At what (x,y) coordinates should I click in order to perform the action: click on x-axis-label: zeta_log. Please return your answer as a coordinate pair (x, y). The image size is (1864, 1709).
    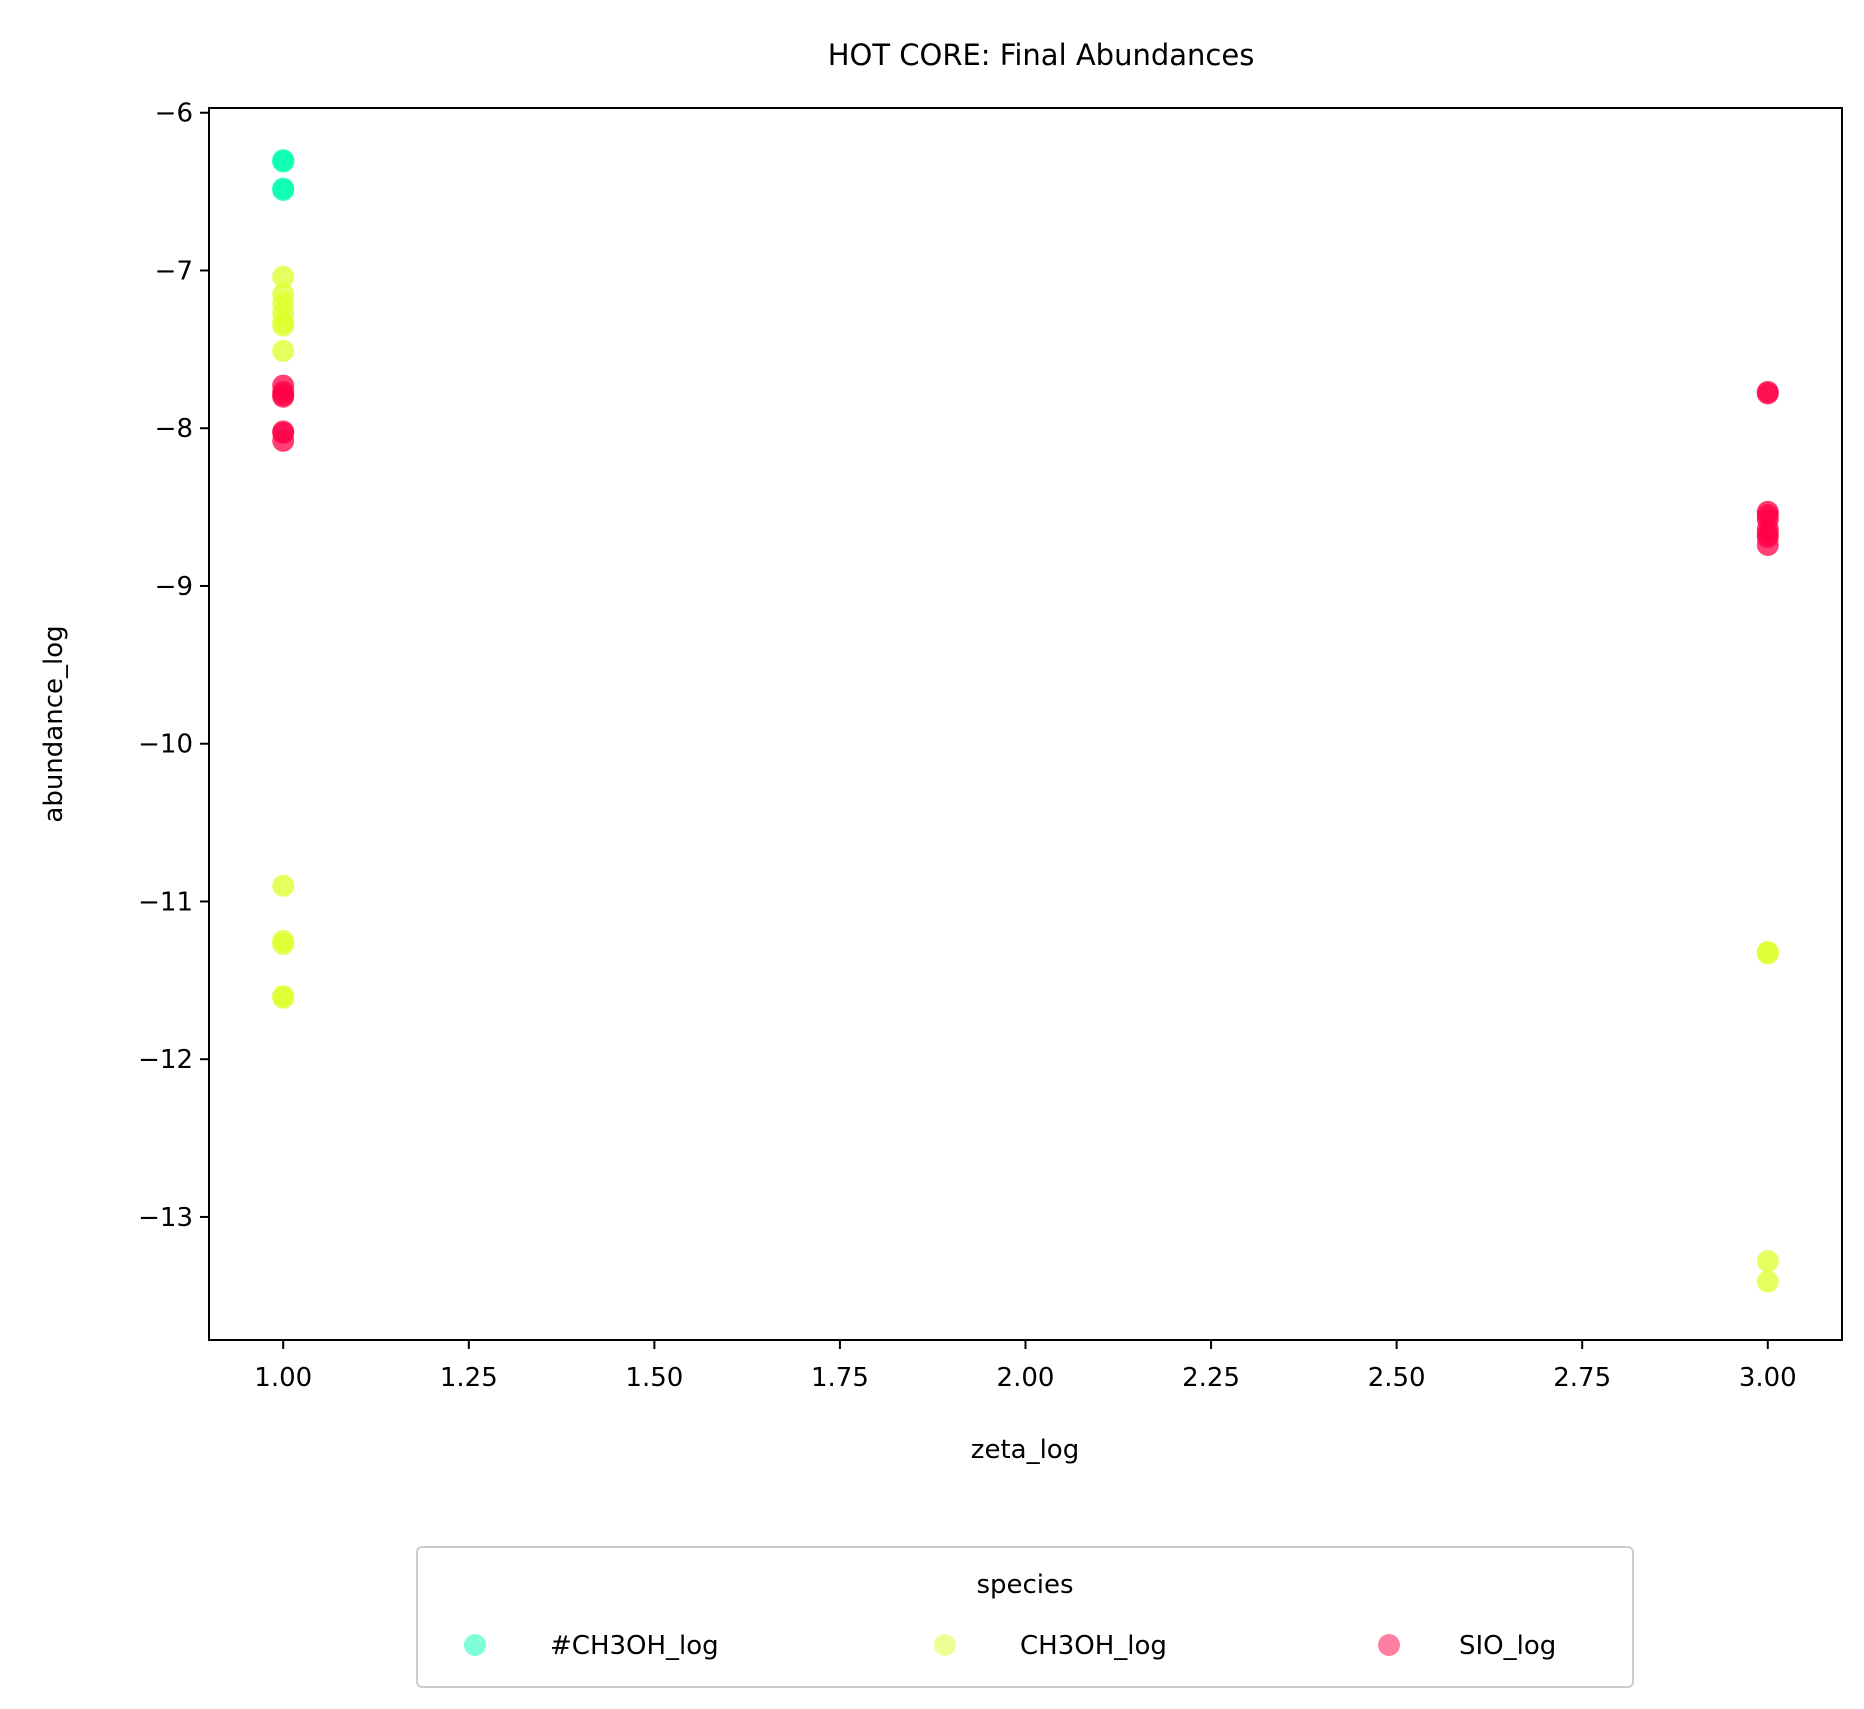
    Looking at the image, I should click on (1025, 1450).